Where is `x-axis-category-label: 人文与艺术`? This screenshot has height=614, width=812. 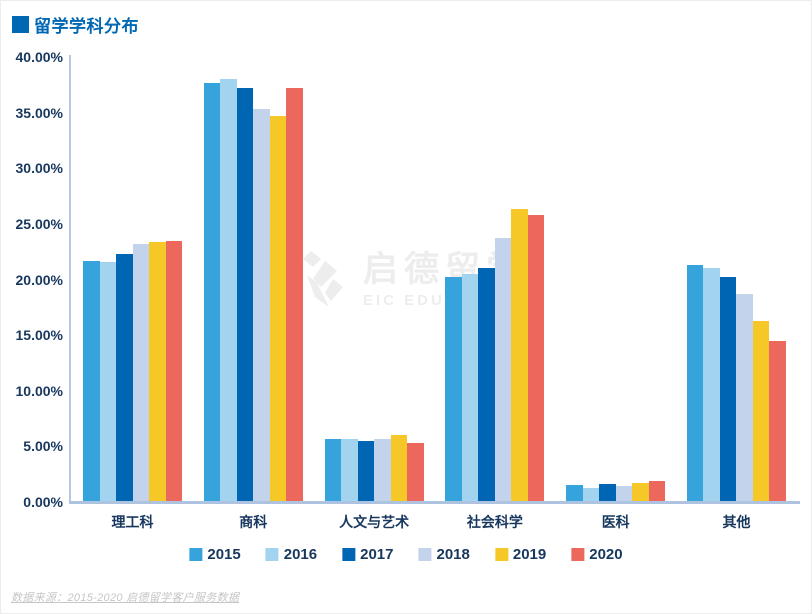 x-axis-category-label: 人文与艺术 is located at coordinates (374, 522).